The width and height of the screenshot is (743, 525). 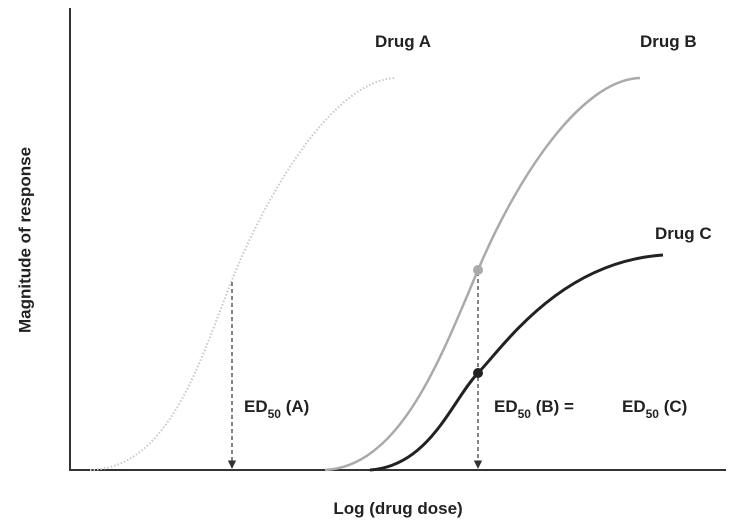 What do you see at coordinates (668, 41) in the screenshot?
I see `curve-label: Drug B` at bounding box center [668, 41].